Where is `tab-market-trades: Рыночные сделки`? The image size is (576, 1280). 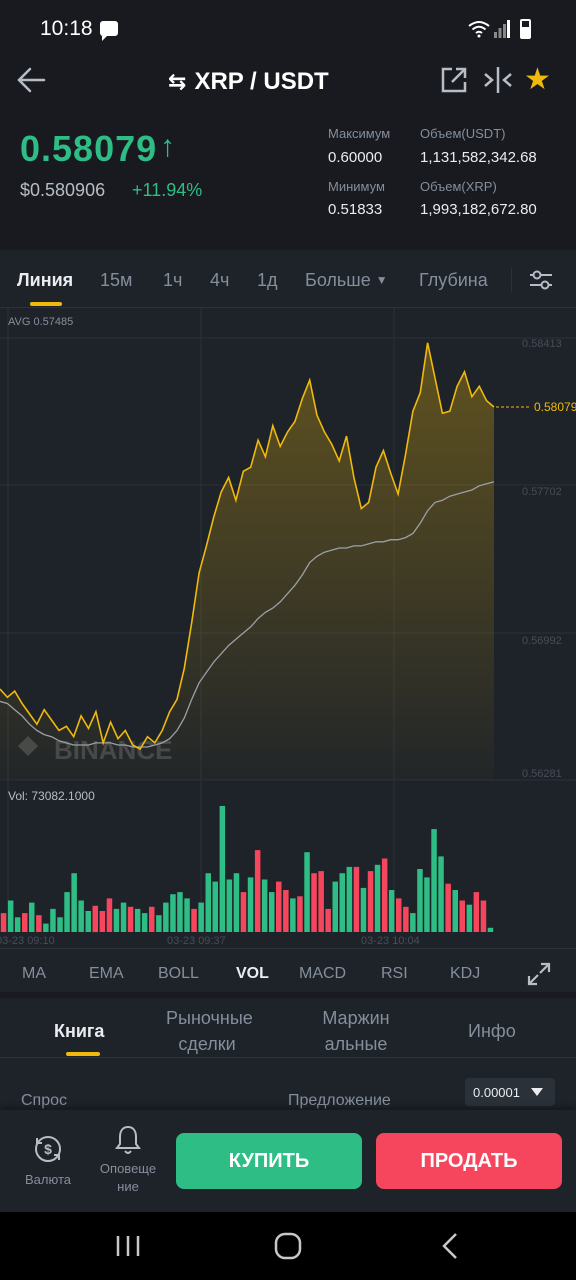
tab-market-trades: Рыночные сделки is located at coordinates (209, 1031).